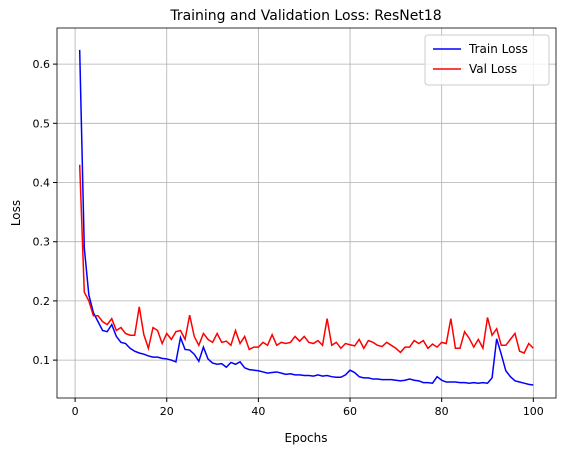 Image resolution: width=567 pixels, height=455 pixels. What do you see at coordinates (75, 411) in the screenshot?
I see `x-tick-label: 0` at bounding box center [75, 411].